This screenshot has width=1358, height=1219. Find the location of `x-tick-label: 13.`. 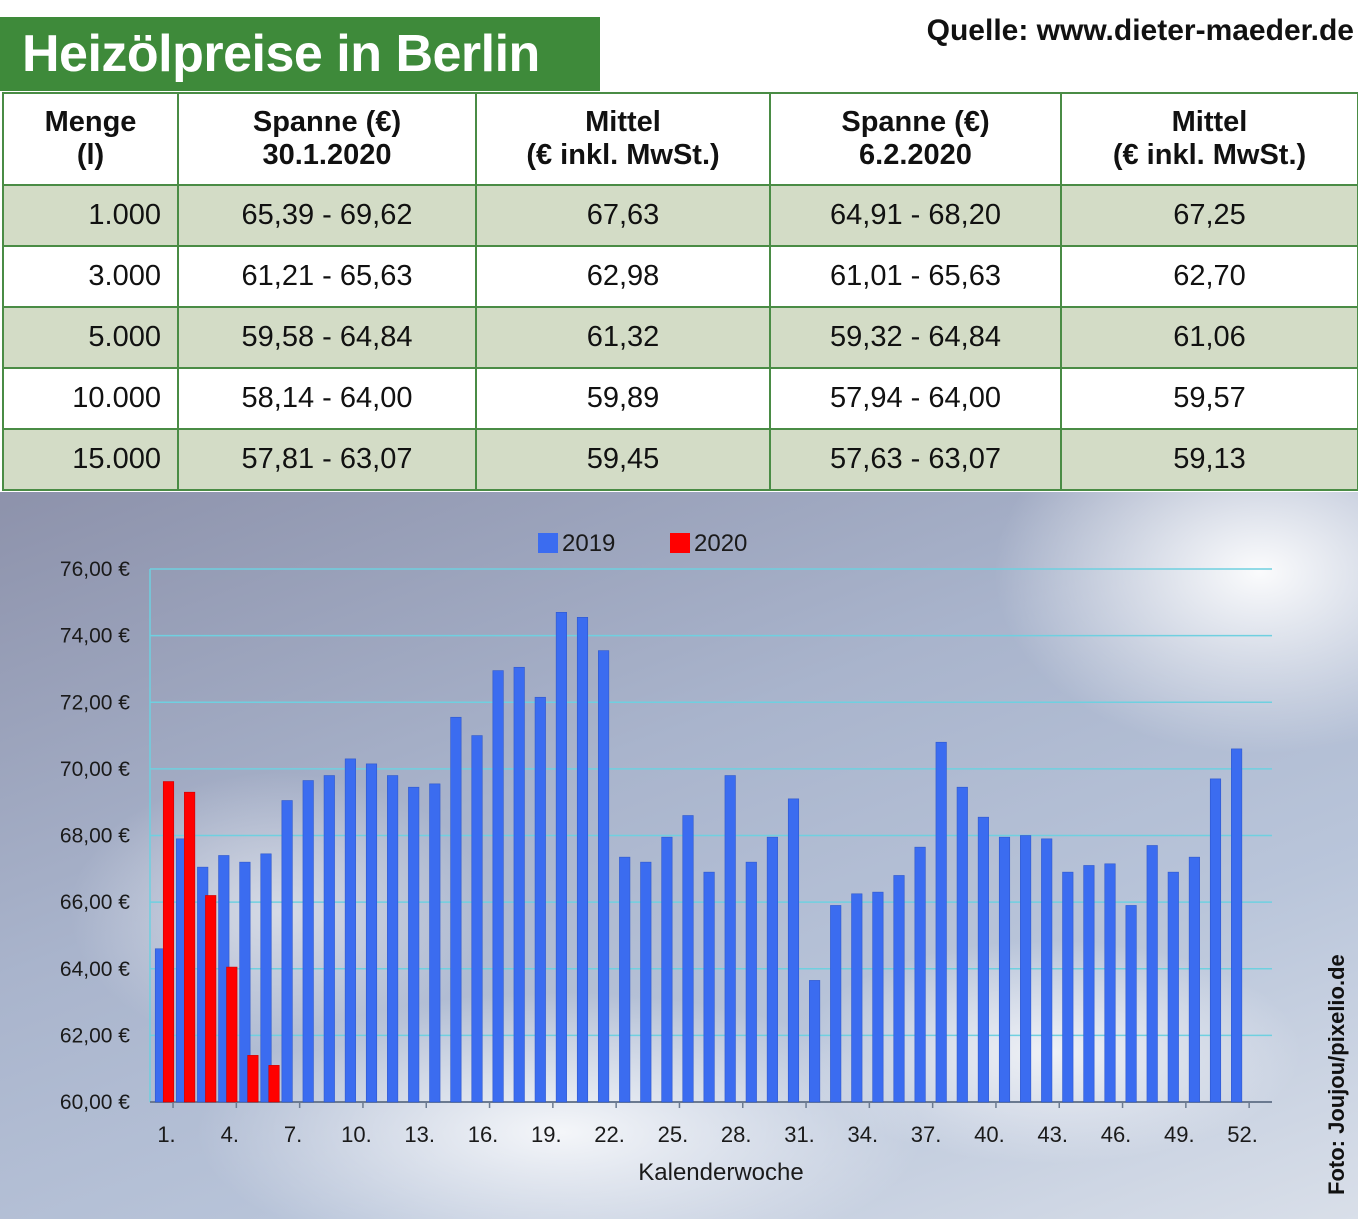

x-tick-label: 13. is located at coordinates (419, 1134).